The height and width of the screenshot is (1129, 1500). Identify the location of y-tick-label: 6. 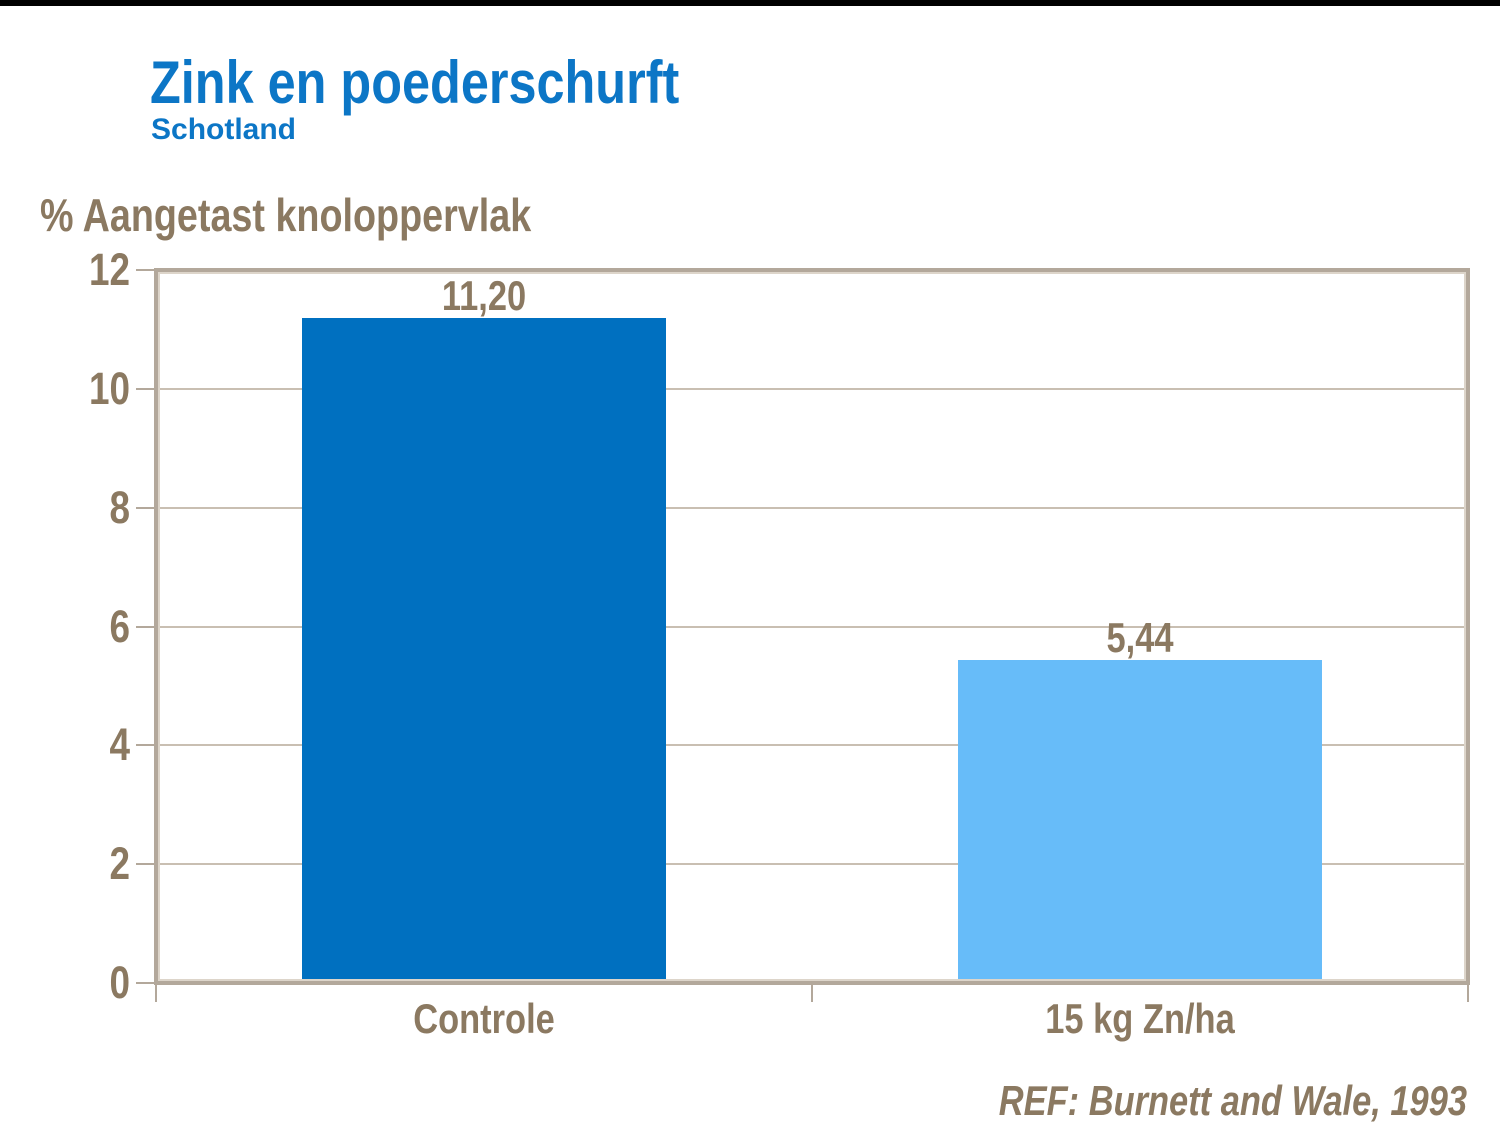
(119, 626).